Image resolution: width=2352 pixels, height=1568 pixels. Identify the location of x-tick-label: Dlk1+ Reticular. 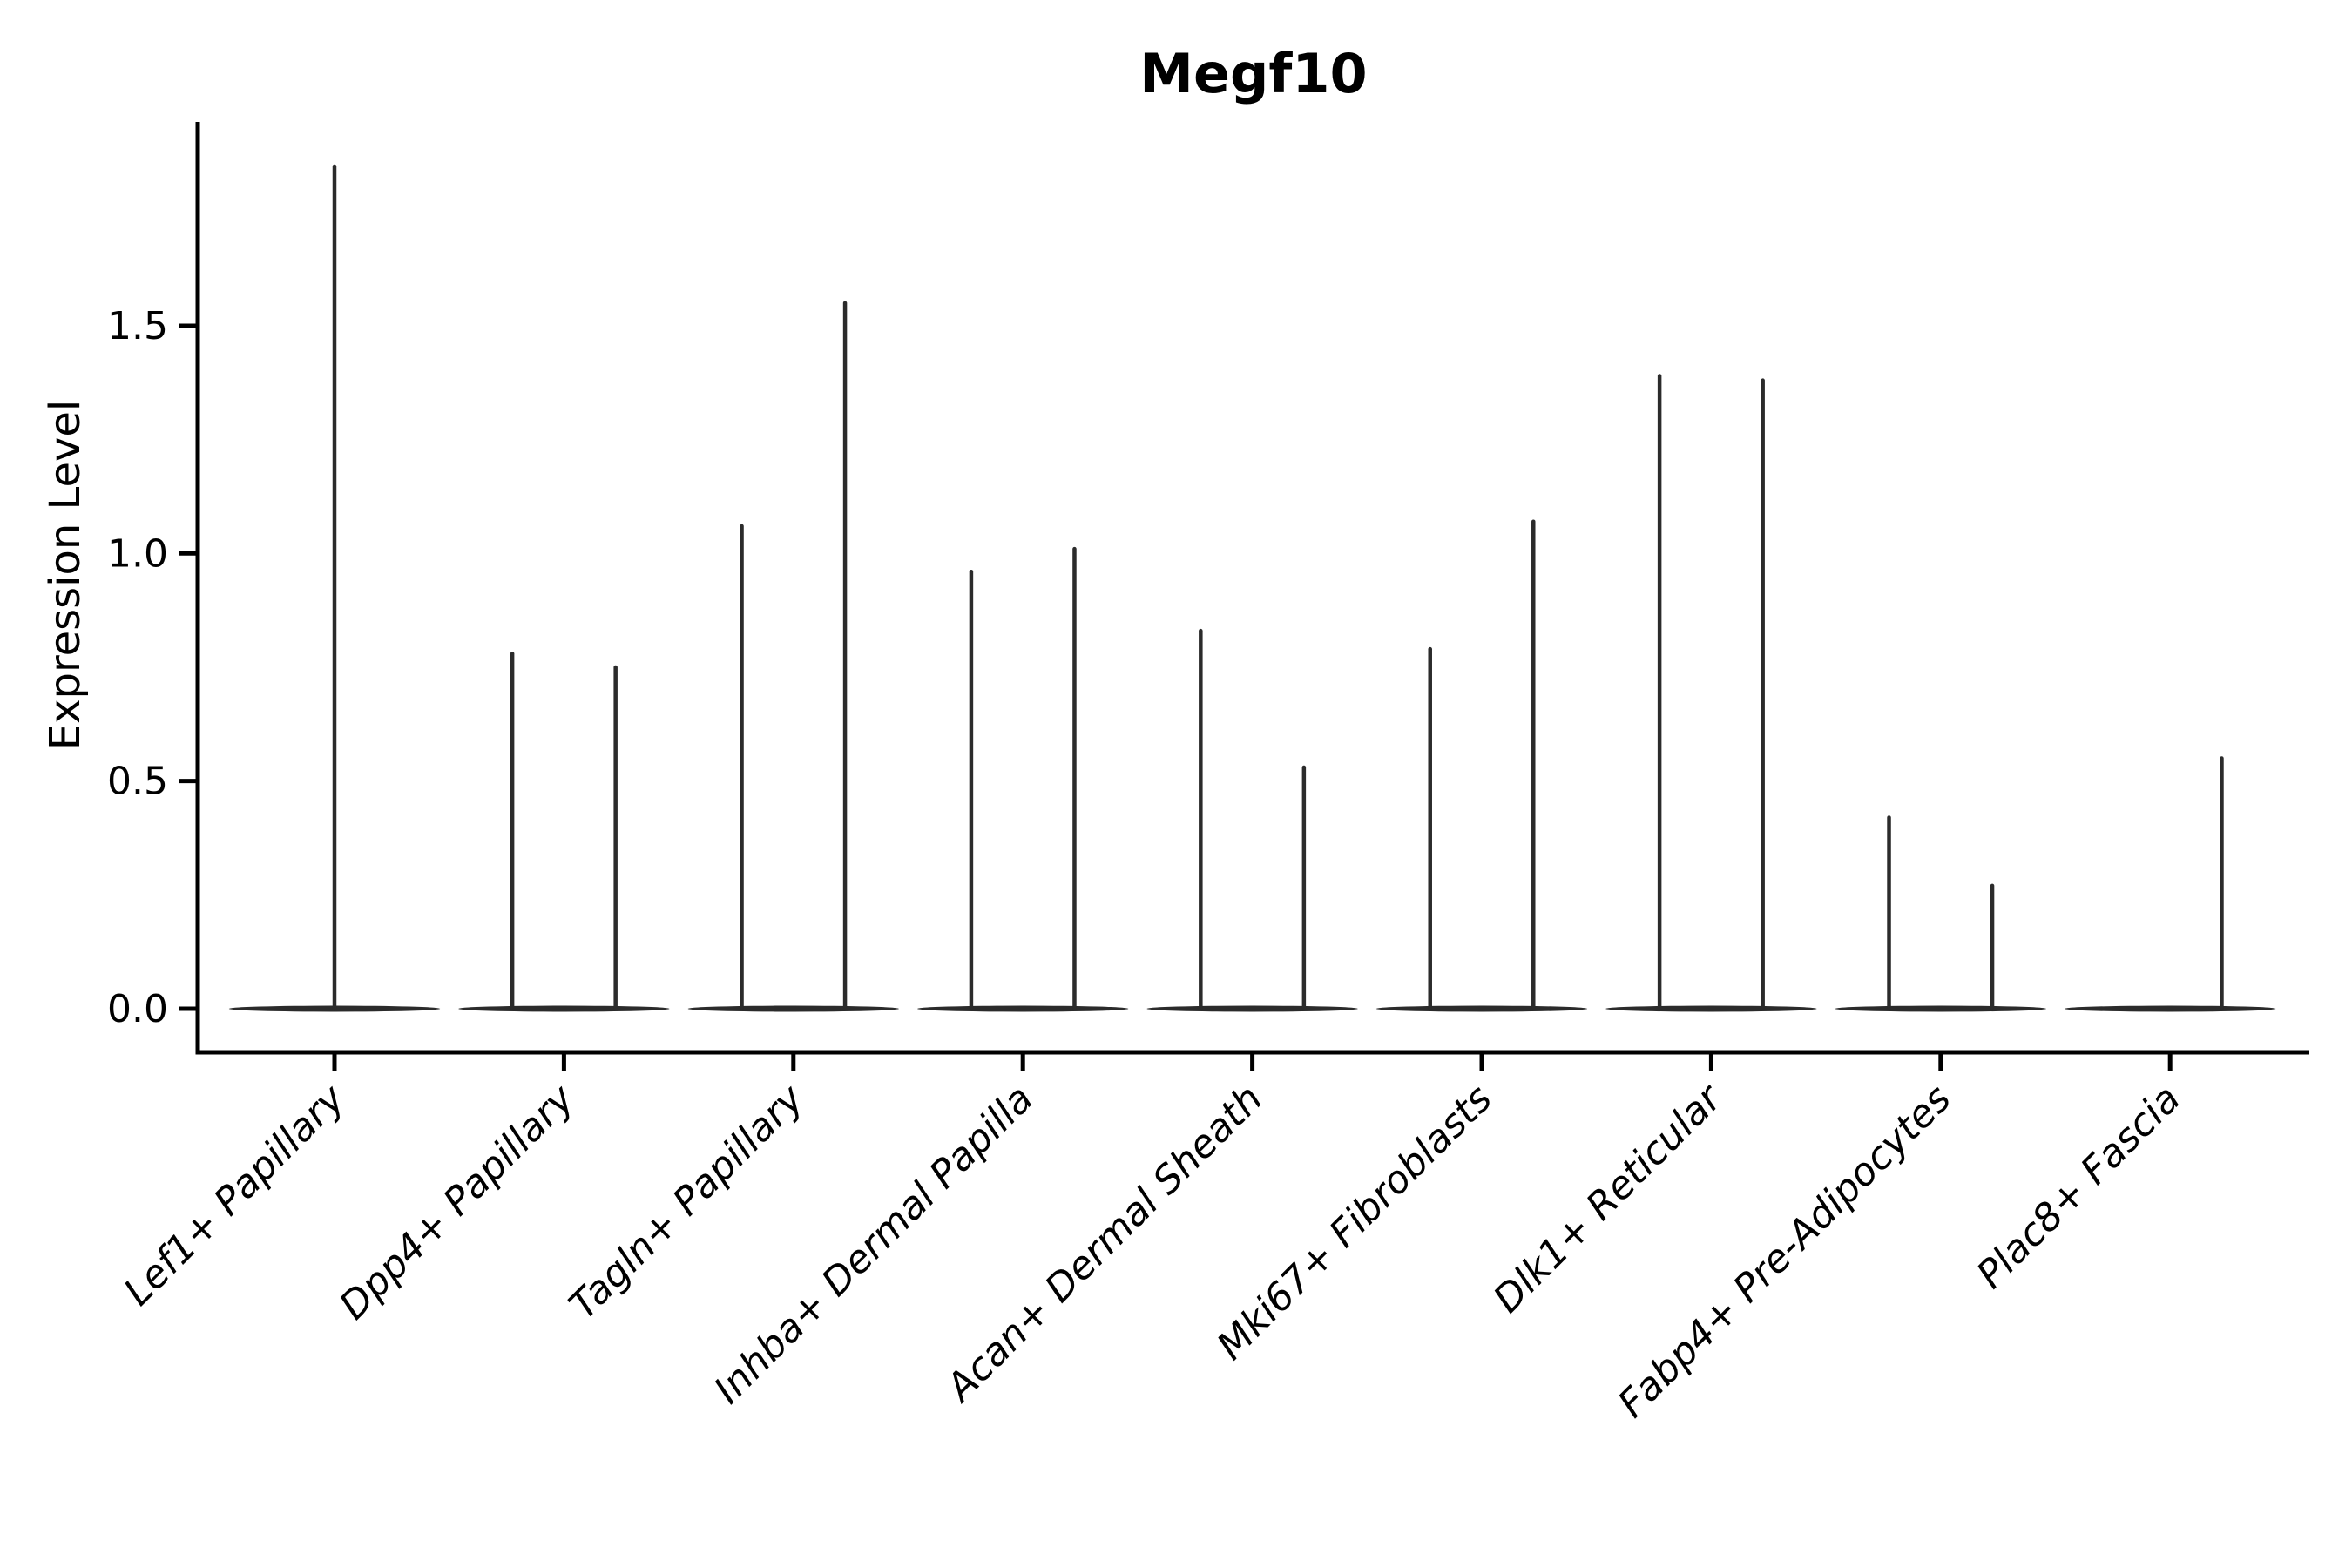
(1608, 1198).